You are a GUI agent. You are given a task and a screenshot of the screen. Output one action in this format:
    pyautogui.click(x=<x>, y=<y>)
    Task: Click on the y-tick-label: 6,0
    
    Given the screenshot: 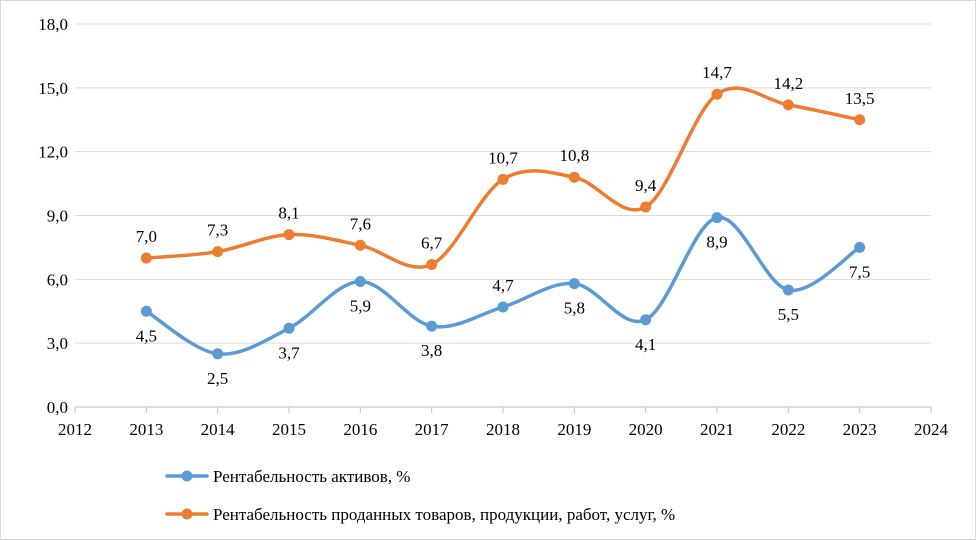 What is the action you would take?
    pyautogui.click(x=57, y=279)
    